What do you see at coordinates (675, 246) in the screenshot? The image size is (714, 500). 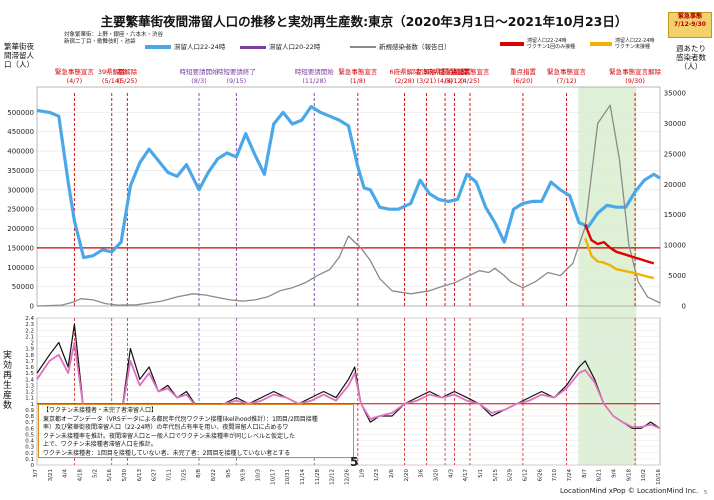 I see `y2-tick-label: 10000` at bounding box center [675, 246].